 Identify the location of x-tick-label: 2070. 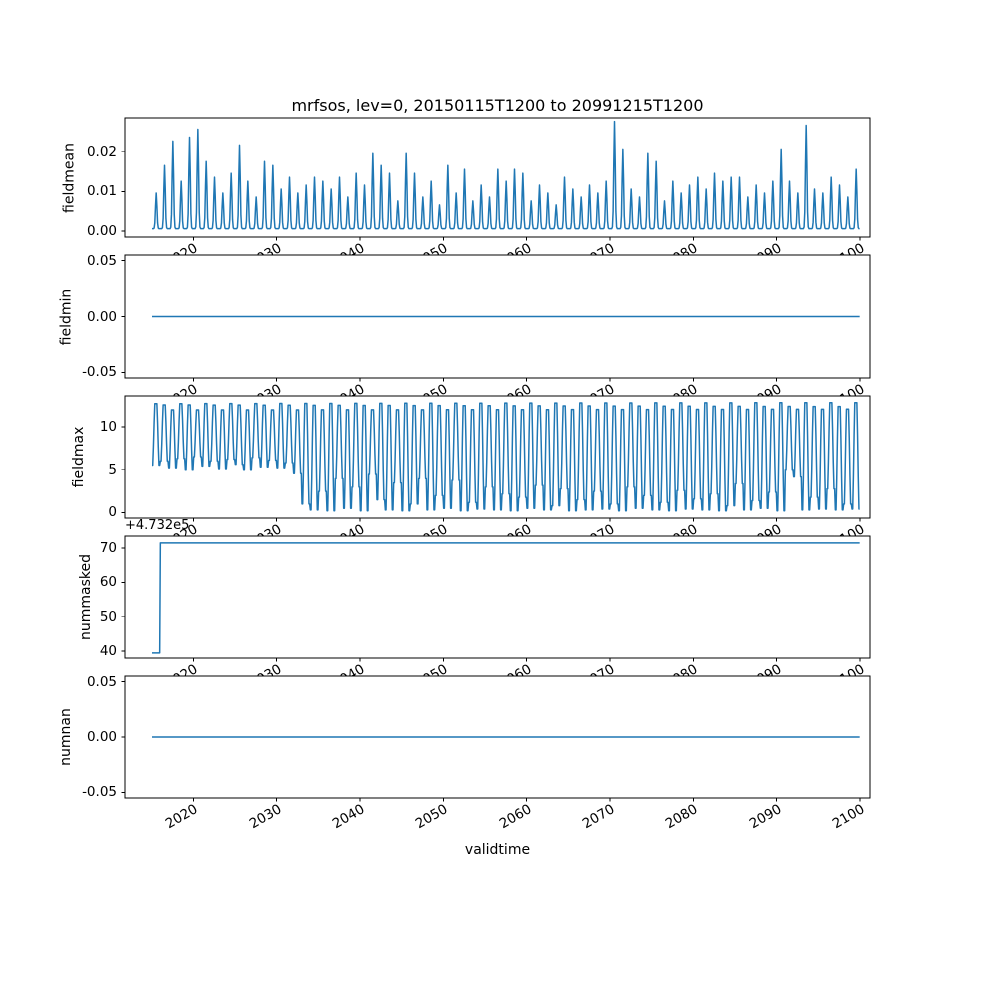
(598, 817).